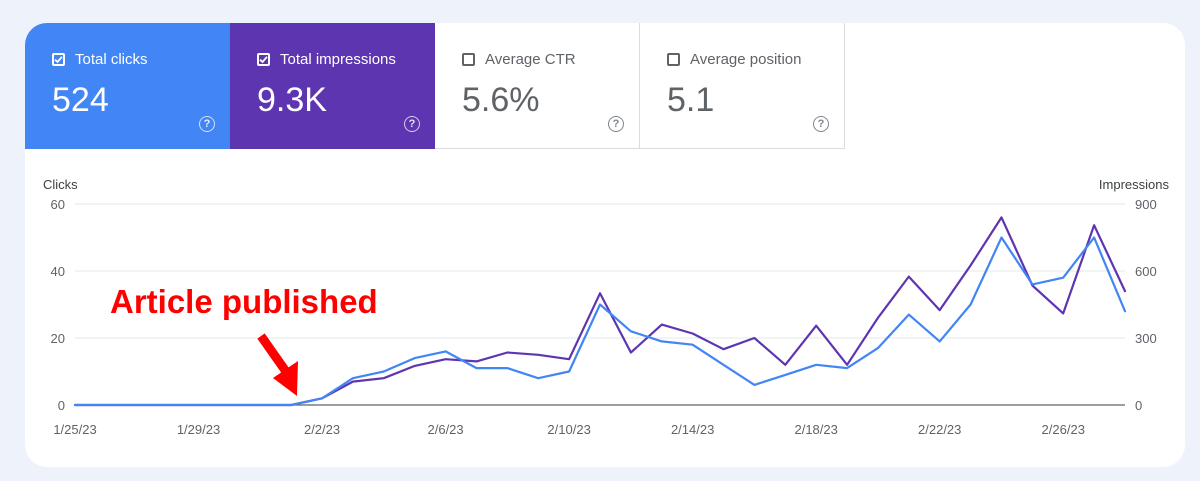 The image size is (1200, 481). I want to click on x-tick-label: 2/2/23, so click(322, 429).